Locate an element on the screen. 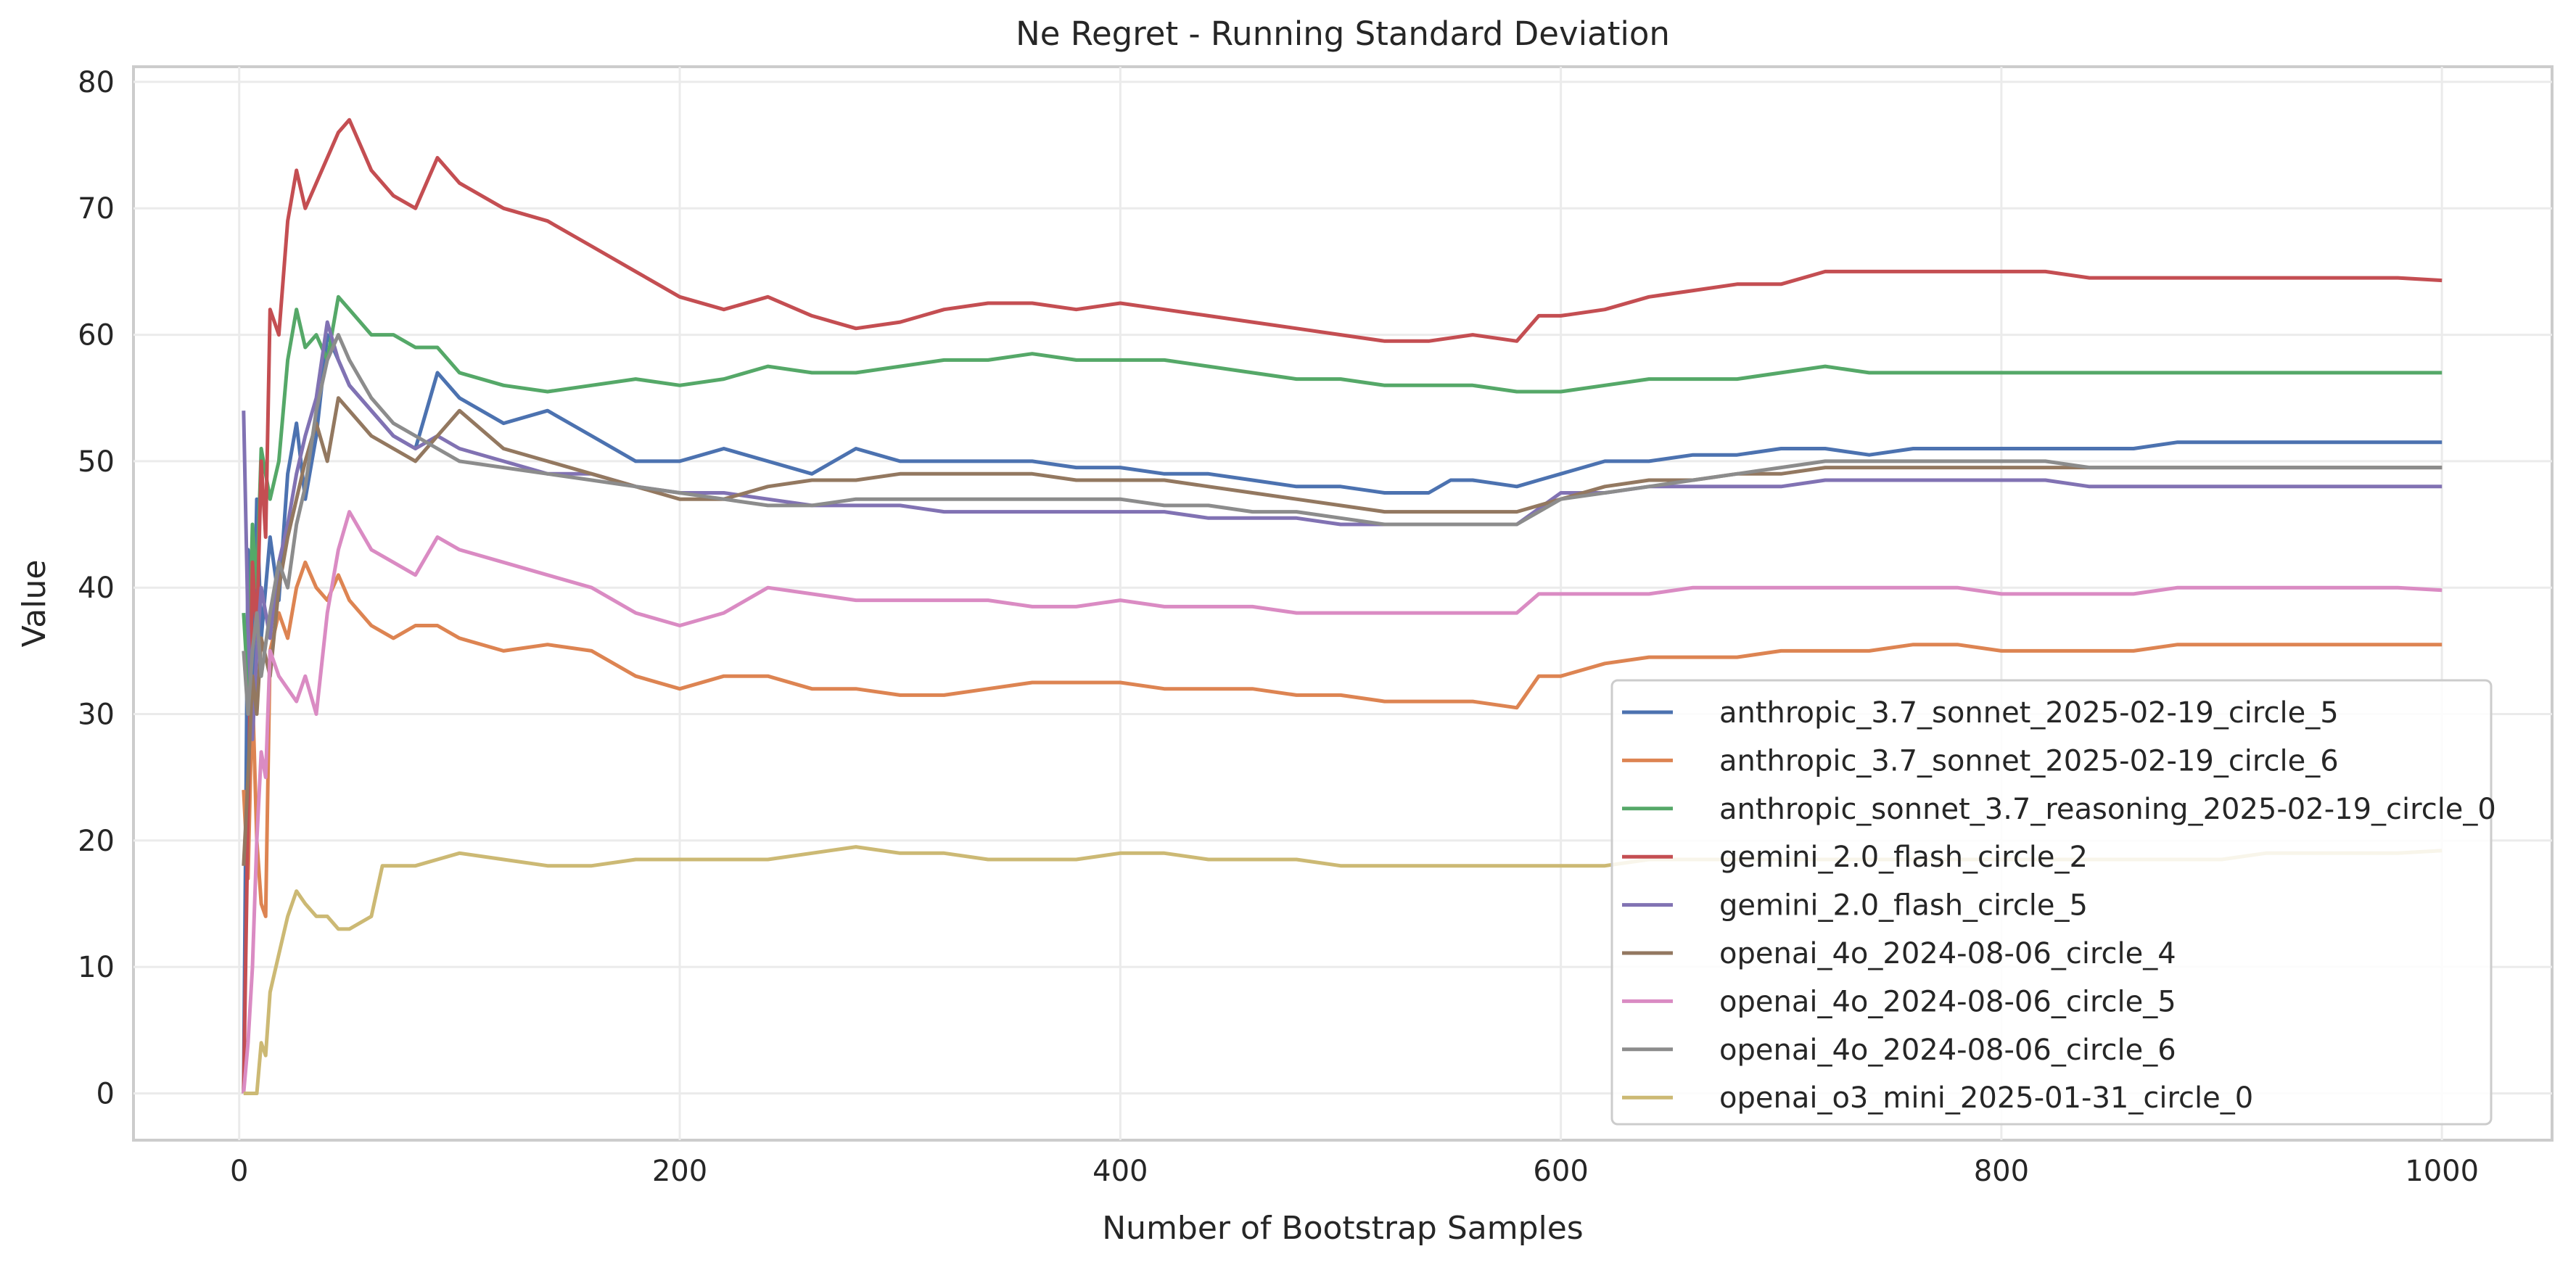 This screenshot has height=1270, width=2576. y-tick-label: 10 is located at coordinates (96, 967).